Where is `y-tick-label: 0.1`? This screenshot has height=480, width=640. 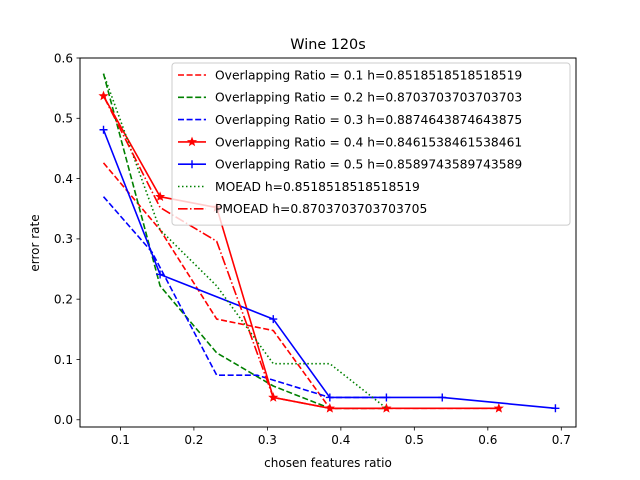
y-tick-label: 0.1 is located at coordinates (63, 360).